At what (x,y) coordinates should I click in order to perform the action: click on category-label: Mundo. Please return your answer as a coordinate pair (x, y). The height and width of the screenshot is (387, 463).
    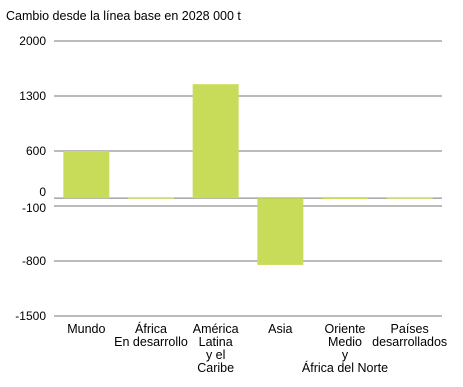
    Looking at the image, I should click on (86, 329).